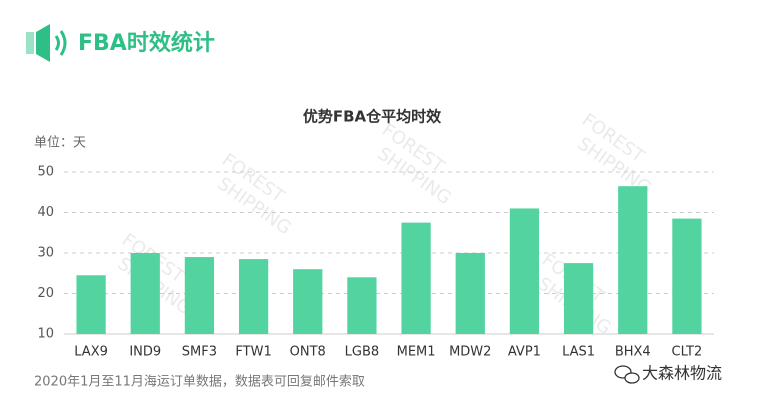 This screenshot has width=764, height=409. I want to click on y-tick-label: 50, so click(45, 172).